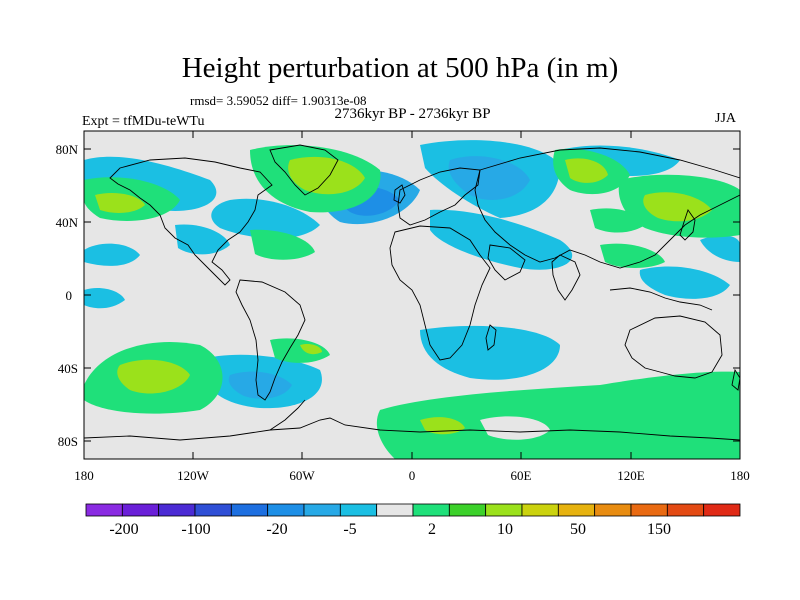 This screenshot has height=600, width=800. What do you see at coordinates (726, 118) in the screenshot?
I see `season-label: JJA` at bounding box center [726, 118].